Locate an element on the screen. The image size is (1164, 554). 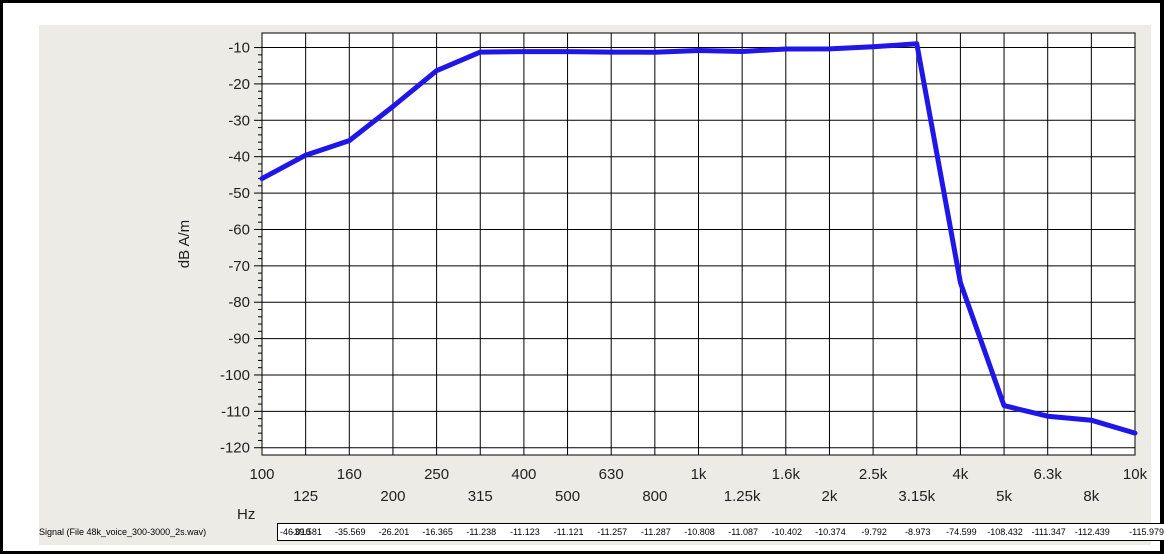
signal-value: -35.569 is located at coordinates (350, 532).